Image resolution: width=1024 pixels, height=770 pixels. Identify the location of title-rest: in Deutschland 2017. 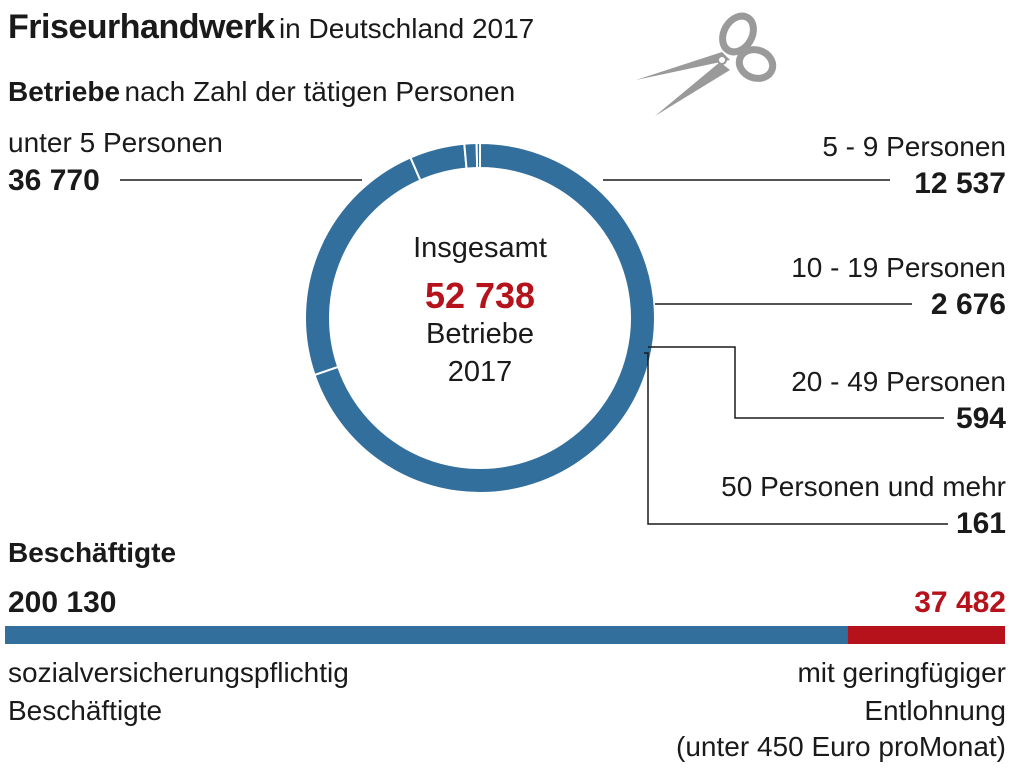
(406, 28).